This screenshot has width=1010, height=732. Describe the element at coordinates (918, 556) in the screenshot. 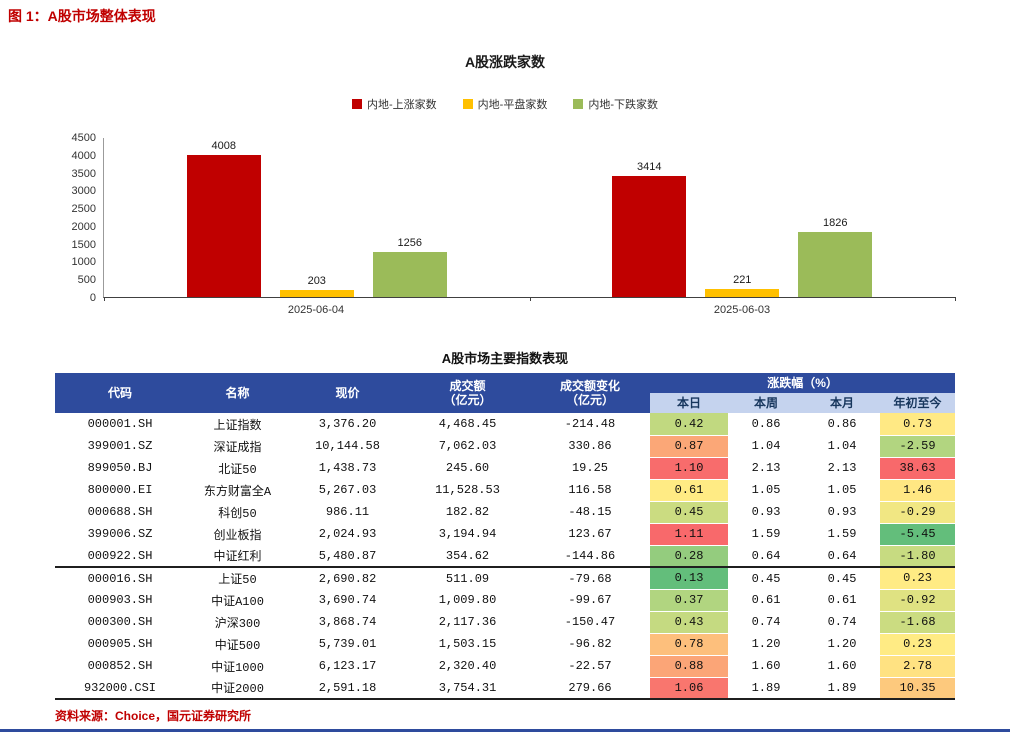

I see `cell-ytd-change: -1.80` at that location.